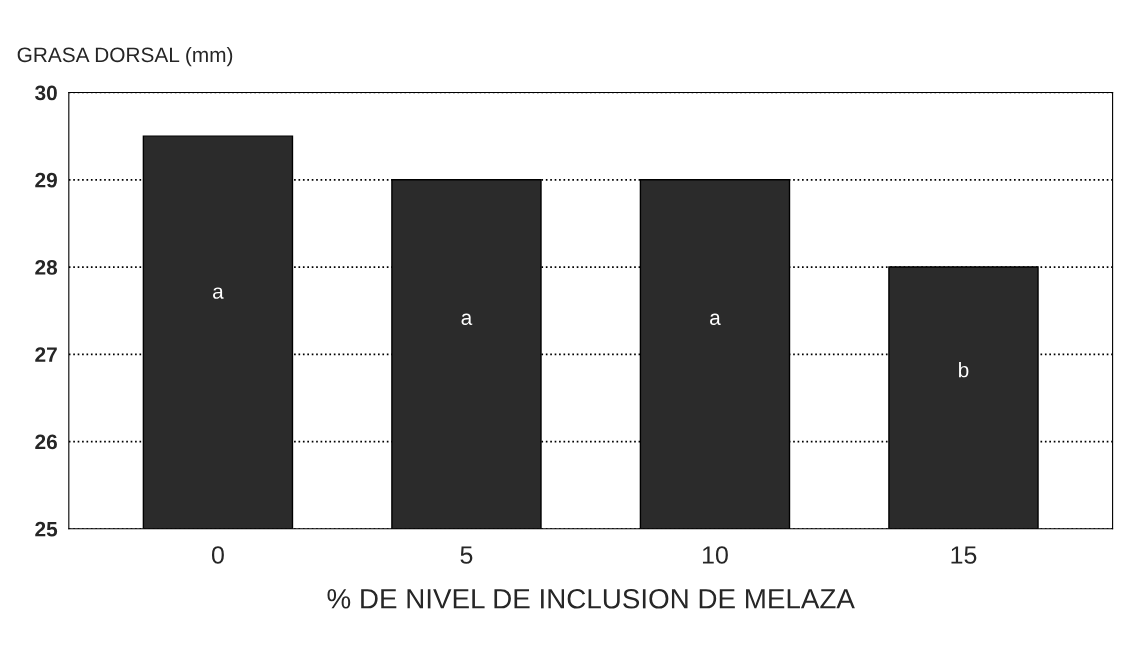 The height and width of the screenshot is (661, 1147). I want to click on x-axis-title: % DE NIVEL DE INCLUSION DE MELAZA, so click(591, 598).